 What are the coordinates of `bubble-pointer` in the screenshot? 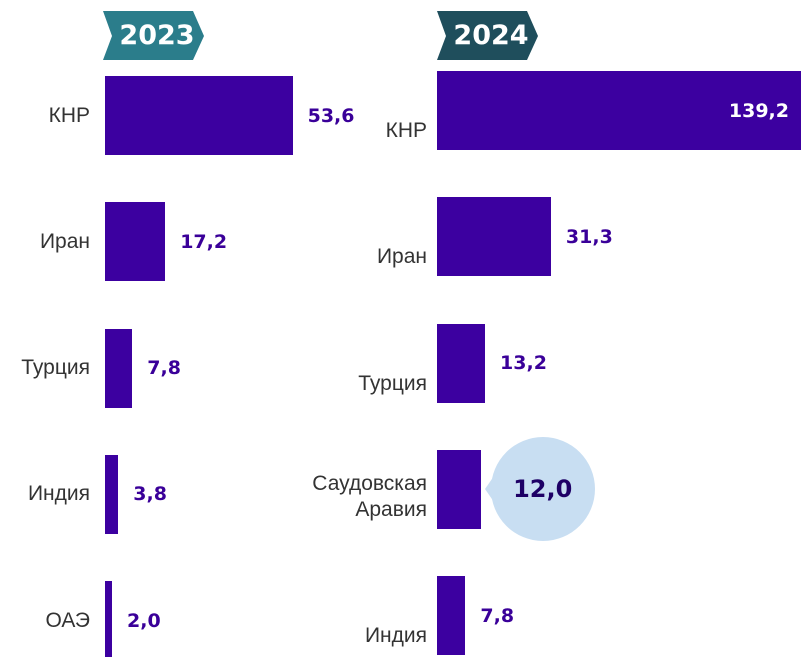 It's located at (493, 489).